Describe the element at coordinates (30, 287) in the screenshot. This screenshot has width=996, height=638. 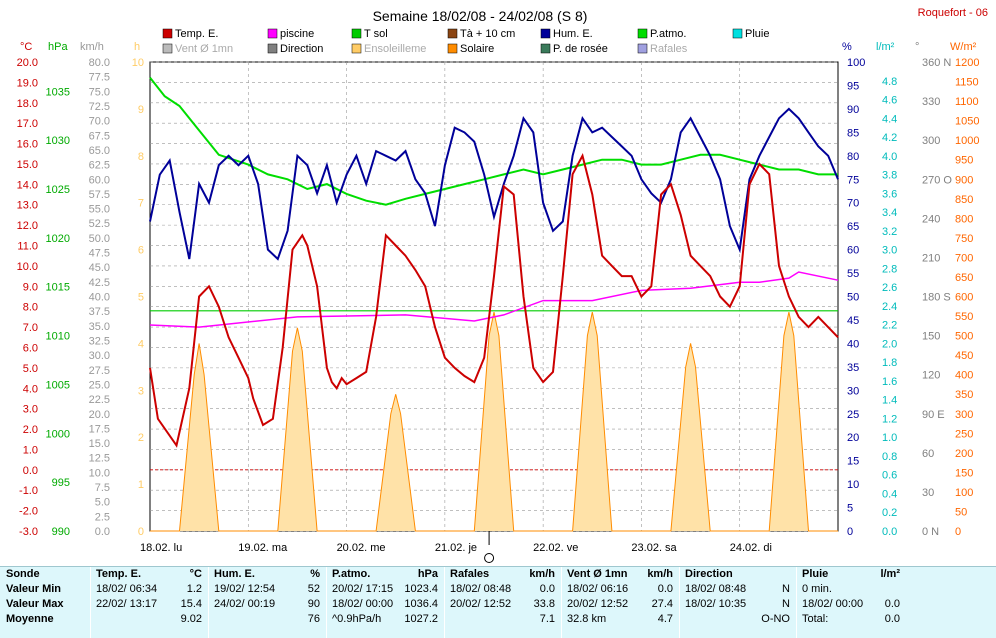
I see `temp-axis-tick: 9.0` at that location.